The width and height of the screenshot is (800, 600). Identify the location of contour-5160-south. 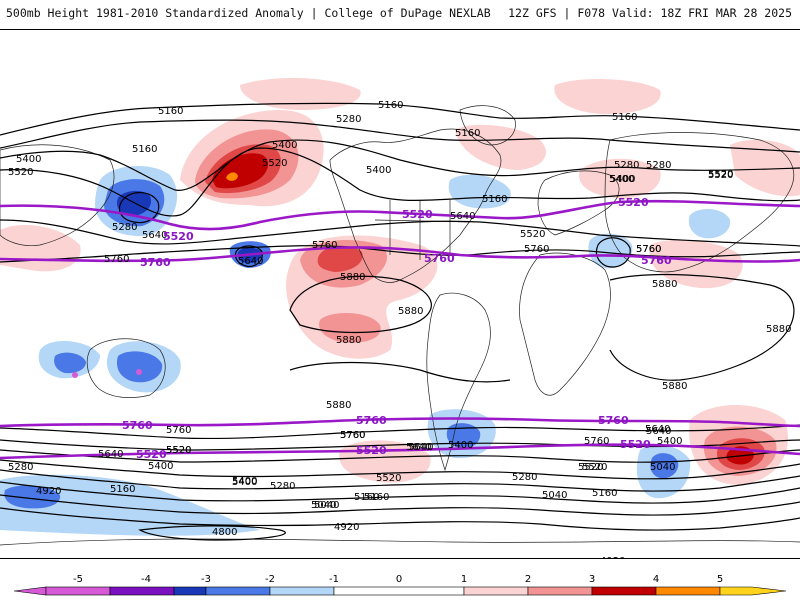
(400, 492).